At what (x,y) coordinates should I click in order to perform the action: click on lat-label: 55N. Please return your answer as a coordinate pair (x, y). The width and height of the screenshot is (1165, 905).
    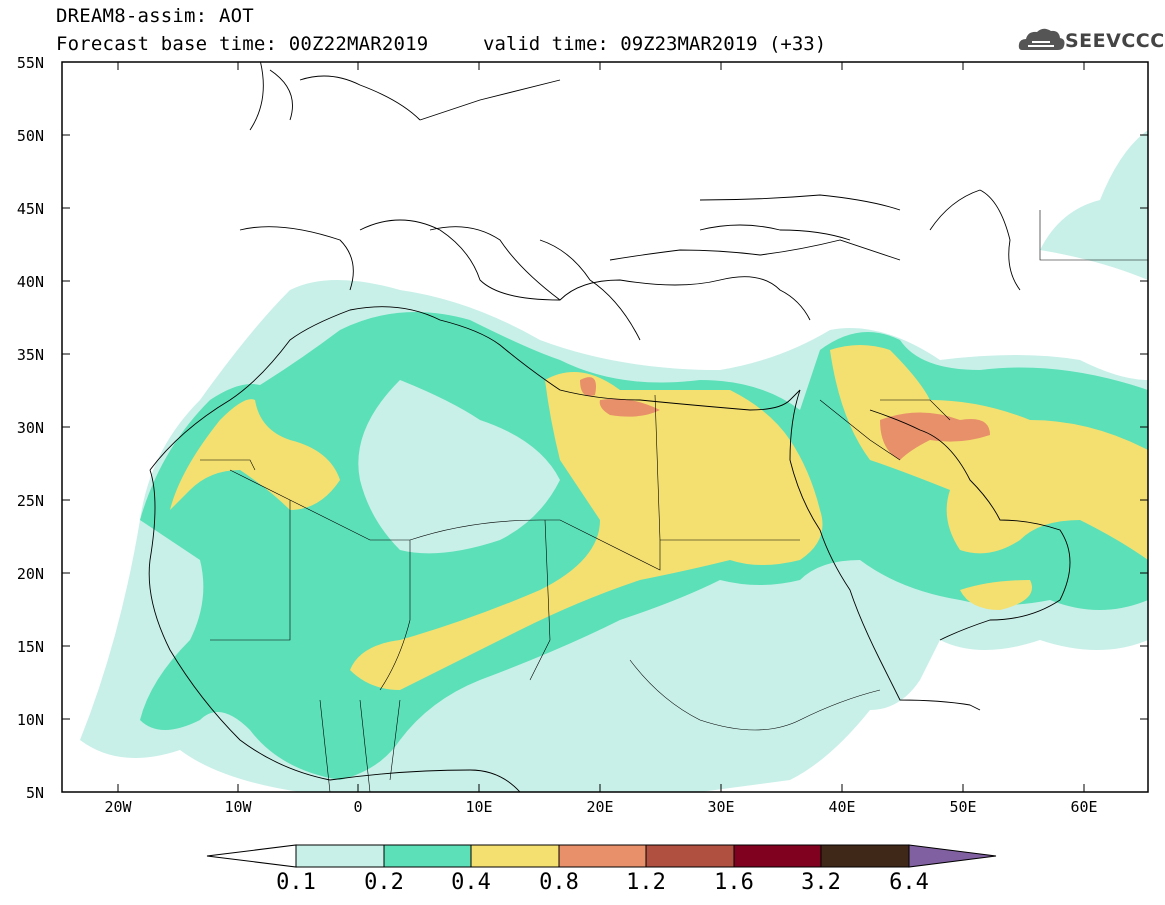
    Looking at the image, I should click on (30, 63).